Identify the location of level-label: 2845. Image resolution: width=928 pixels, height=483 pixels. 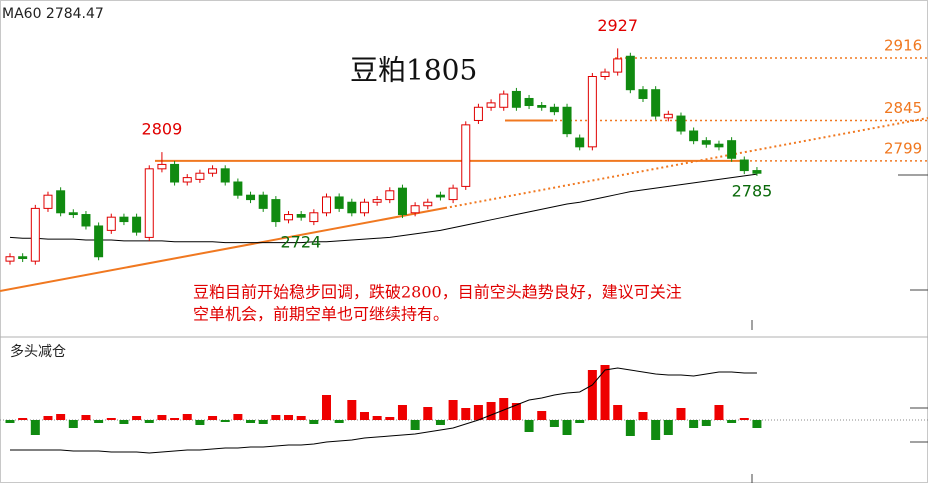
(903, 108).